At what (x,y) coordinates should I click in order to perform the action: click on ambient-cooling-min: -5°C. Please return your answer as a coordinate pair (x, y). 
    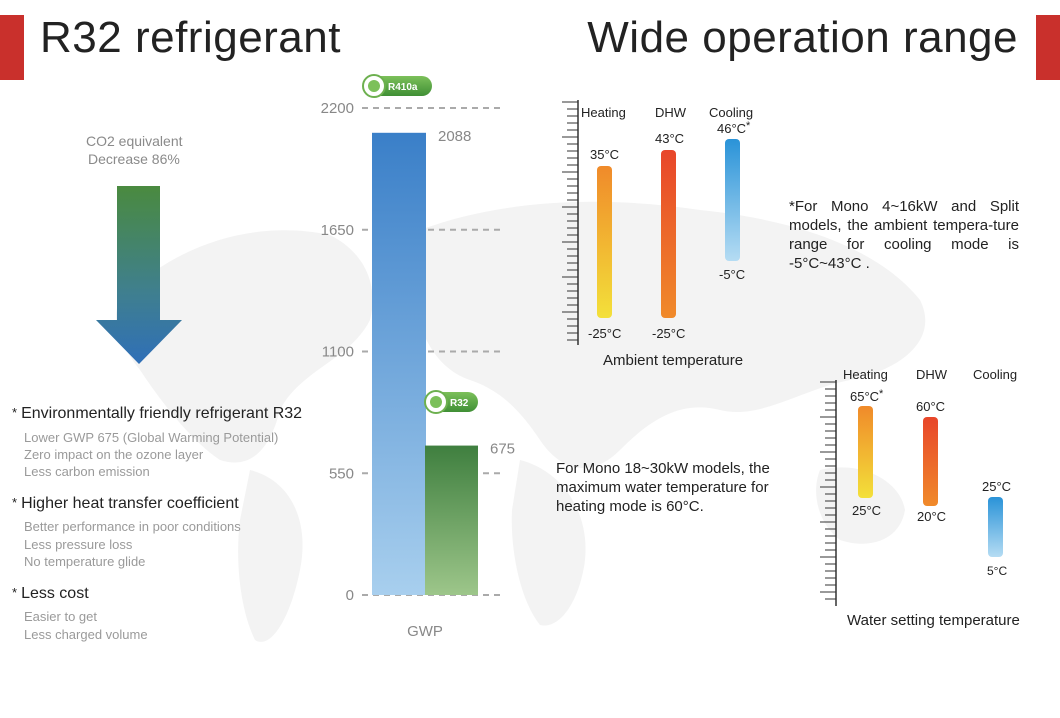
    Looking at the image, I should click on (732, 274).